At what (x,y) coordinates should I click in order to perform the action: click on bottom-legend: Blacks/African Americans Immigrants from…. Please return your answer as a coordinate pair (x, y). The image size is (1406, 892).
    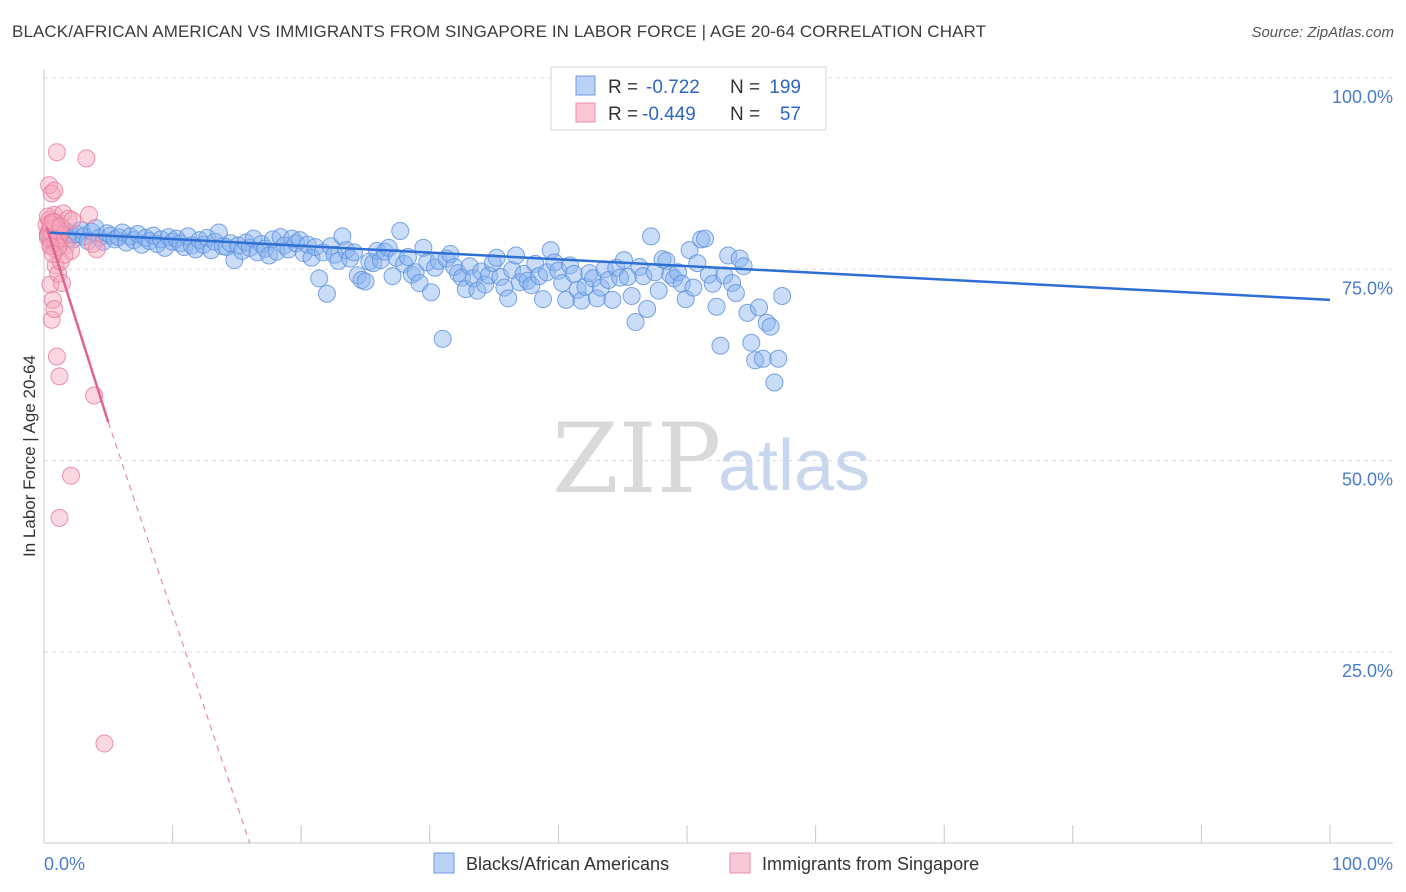
    Looking at the image, I should click on (706, 863).